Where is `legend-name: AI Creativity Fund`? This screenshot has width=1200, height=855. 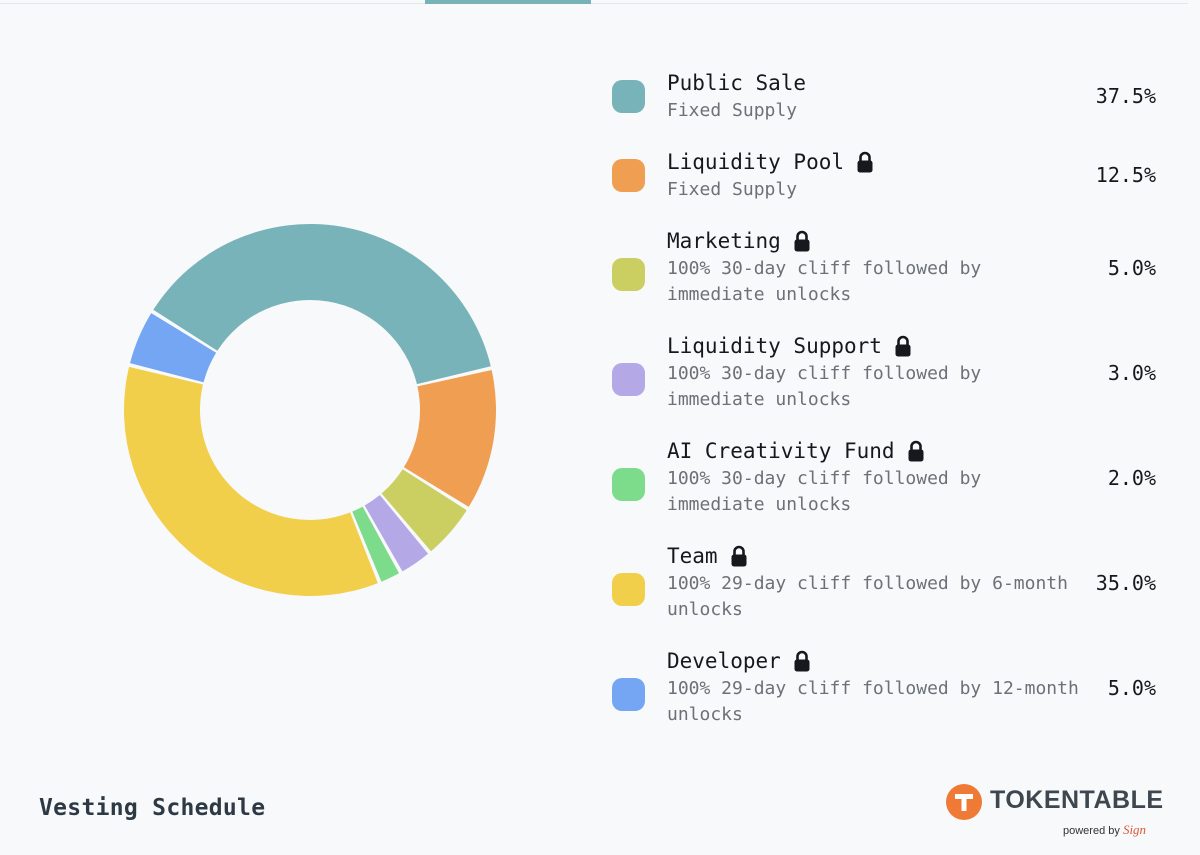 legend-name: AI Creativity Fund is located at coordinates (781, 451).